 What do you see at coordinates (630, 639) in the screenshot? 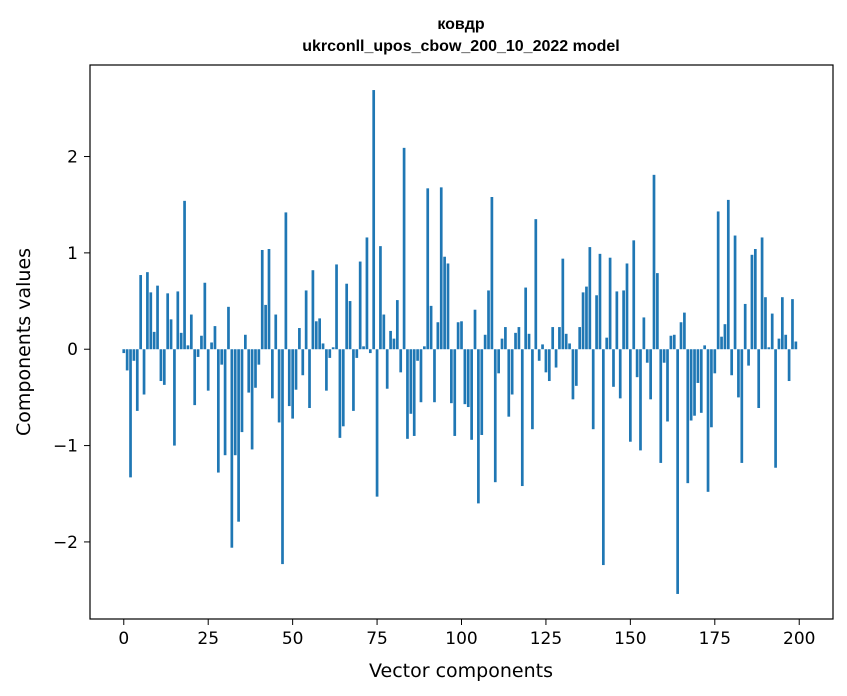
I see `x-tick-label: 150` at bounding box center [630, 639].